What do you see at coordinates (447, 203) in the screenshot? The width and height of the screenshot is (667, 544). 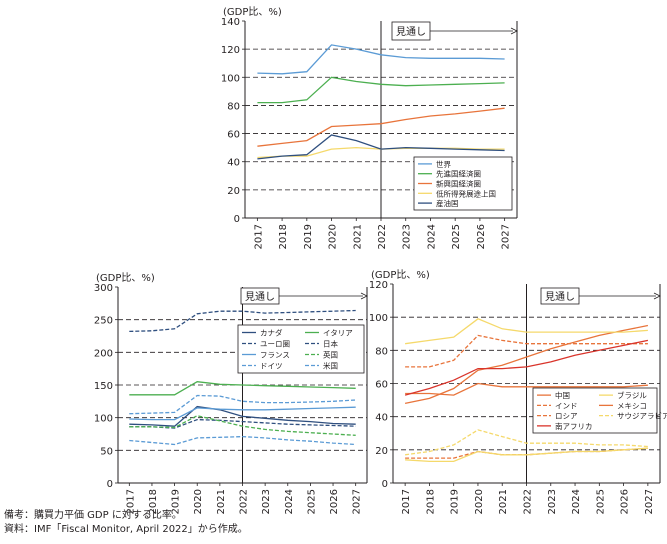 I see `legend-label: 産油国` at bounding box center [447, 203].